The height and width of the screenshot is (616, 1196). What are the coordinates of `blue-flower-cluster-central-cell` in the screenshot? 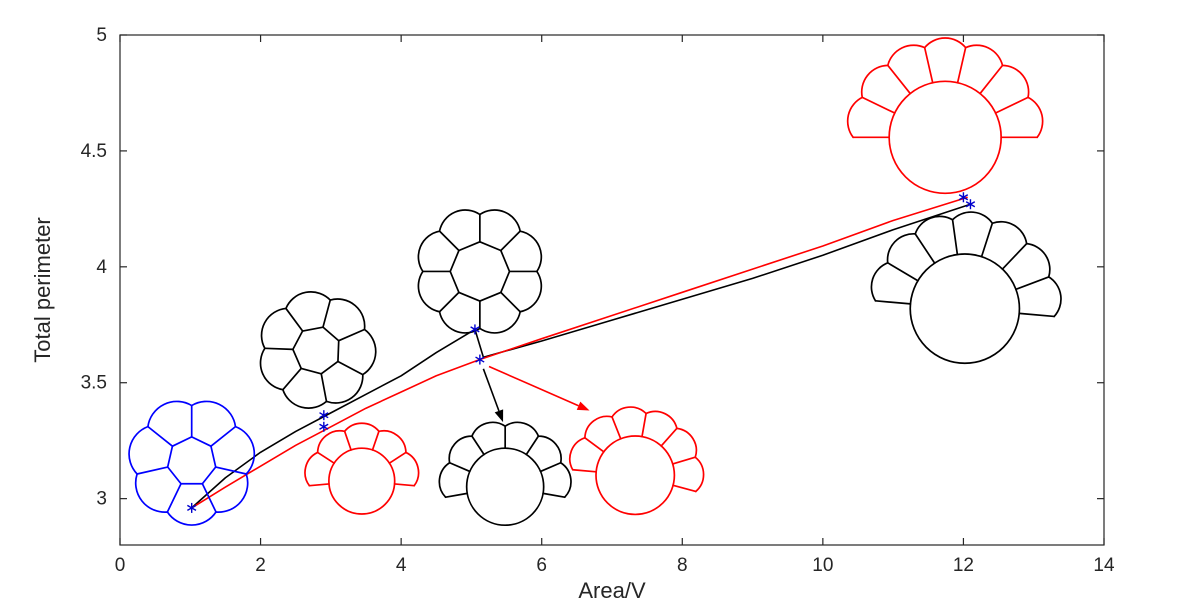 It's located at (191, 460).